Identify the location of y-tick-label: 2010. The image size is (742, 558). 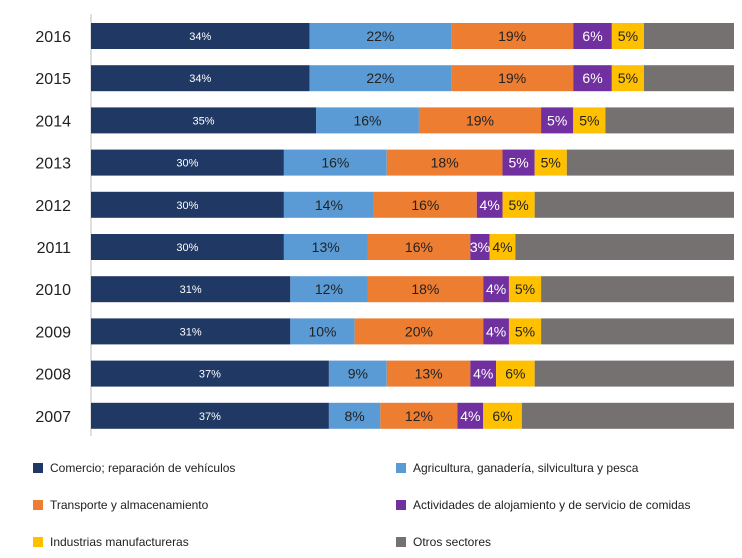
(53, 290).